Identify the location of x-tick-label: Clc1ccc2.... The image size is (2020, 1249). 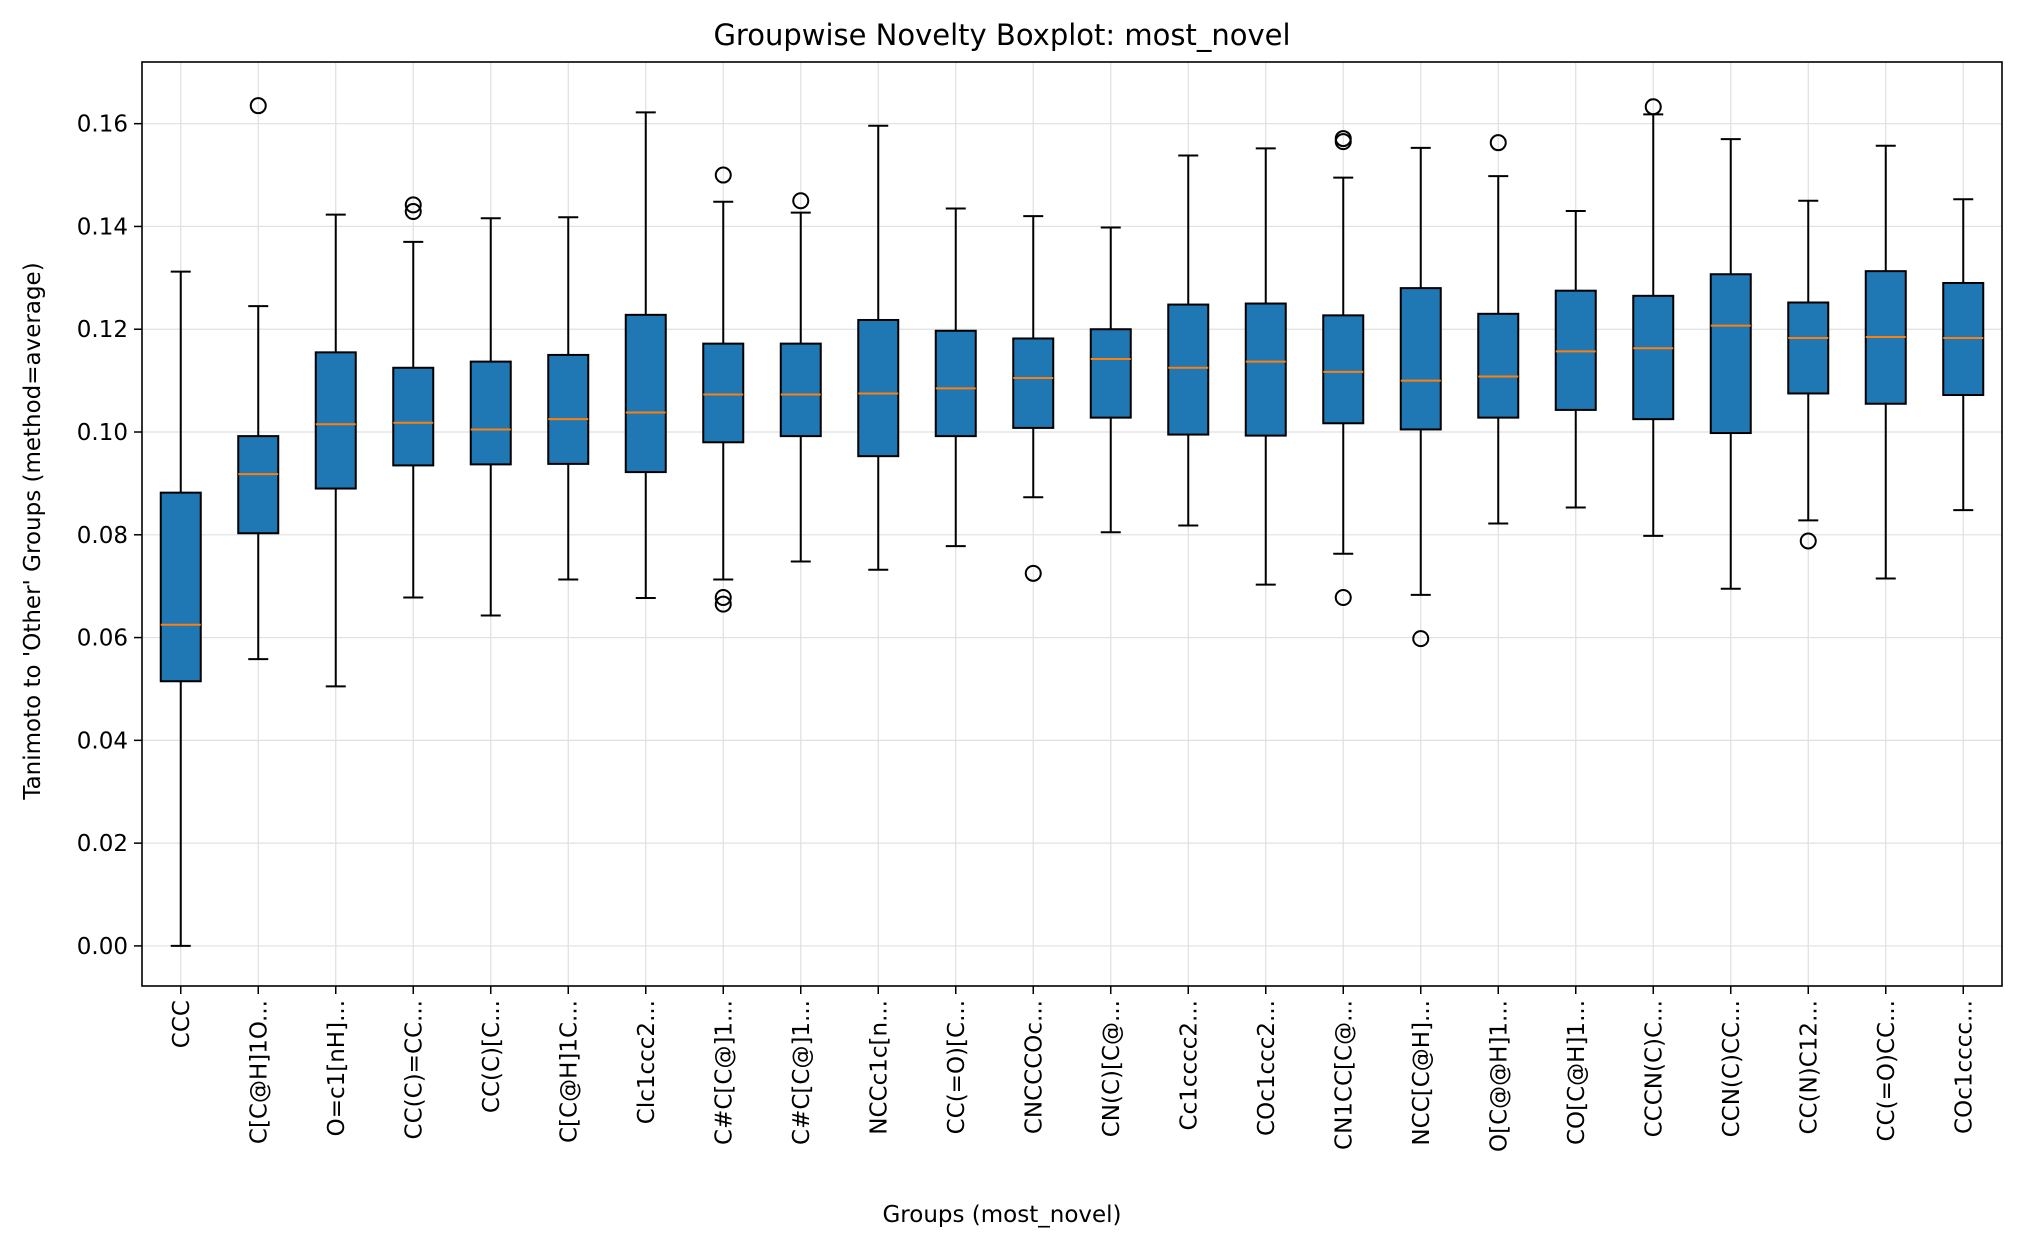
(647, 1062).